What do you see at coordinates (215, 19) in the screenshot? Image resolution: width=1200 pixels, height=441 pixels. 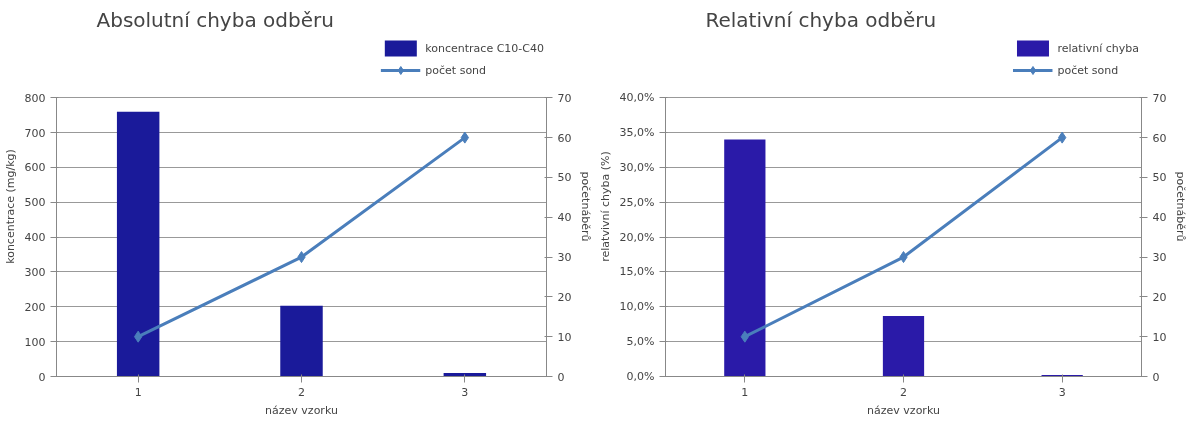 I see `chart-title: Absolutní chyba odběru` at bounding box center [215, 19].